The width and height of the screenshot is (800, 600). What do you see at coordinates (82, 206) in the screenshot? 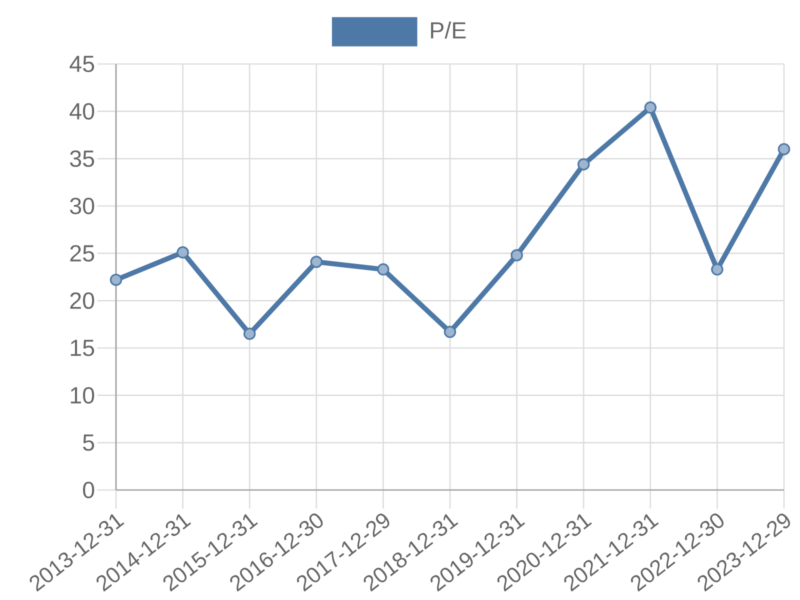
I see `y-tick-label: 30` at bounding box center [82, 206].